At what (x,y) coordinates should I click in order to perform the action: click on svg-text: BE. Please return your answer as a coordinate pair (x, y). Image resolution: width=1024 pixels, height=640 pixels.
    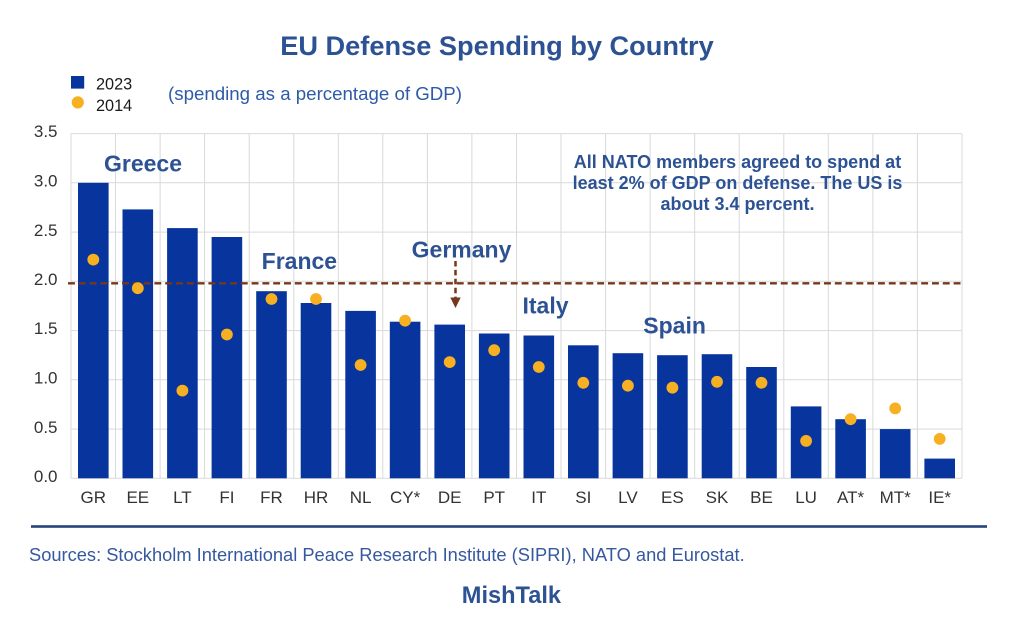
    Looking at the image, I should click on (761, 497).